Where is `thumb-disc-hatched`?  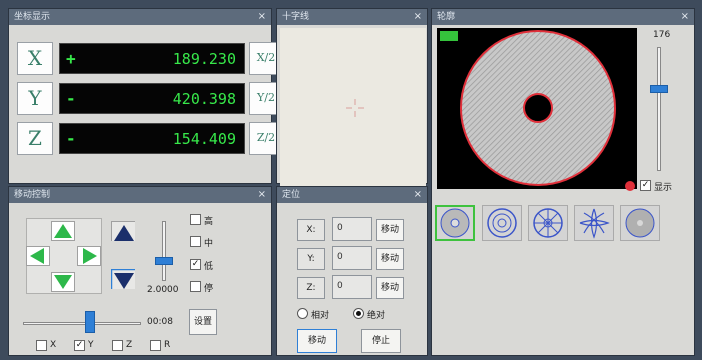
thumb-disc-hatched is located at coordinates (455, 223).